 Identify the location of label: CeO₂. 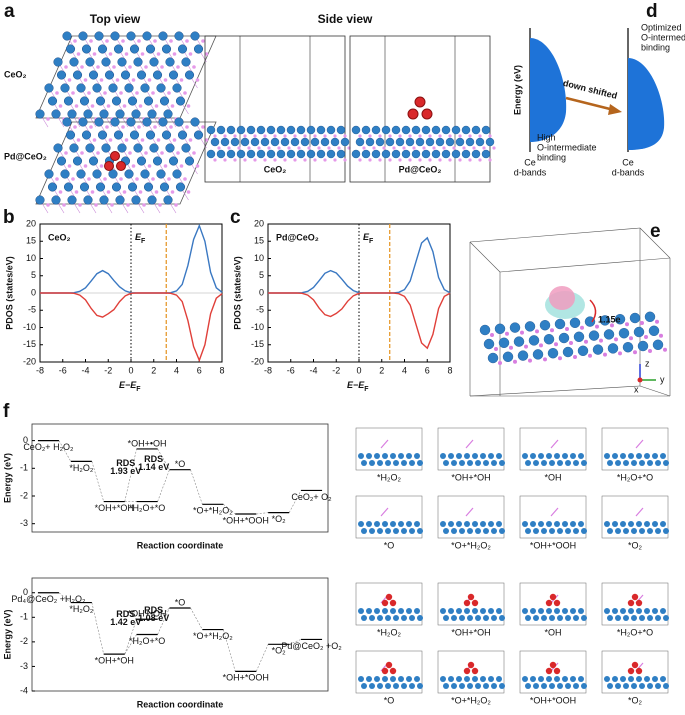
(275, 169).